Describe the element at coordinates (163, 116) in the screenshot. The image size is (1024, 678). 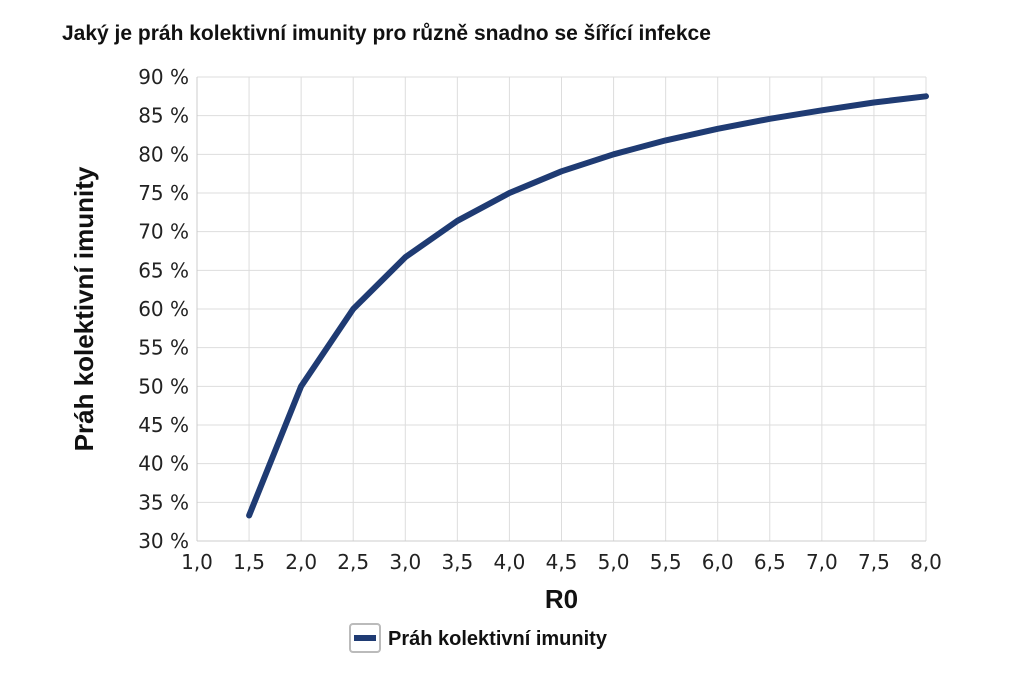
I see `y-tick-label: 85 %` at that location.